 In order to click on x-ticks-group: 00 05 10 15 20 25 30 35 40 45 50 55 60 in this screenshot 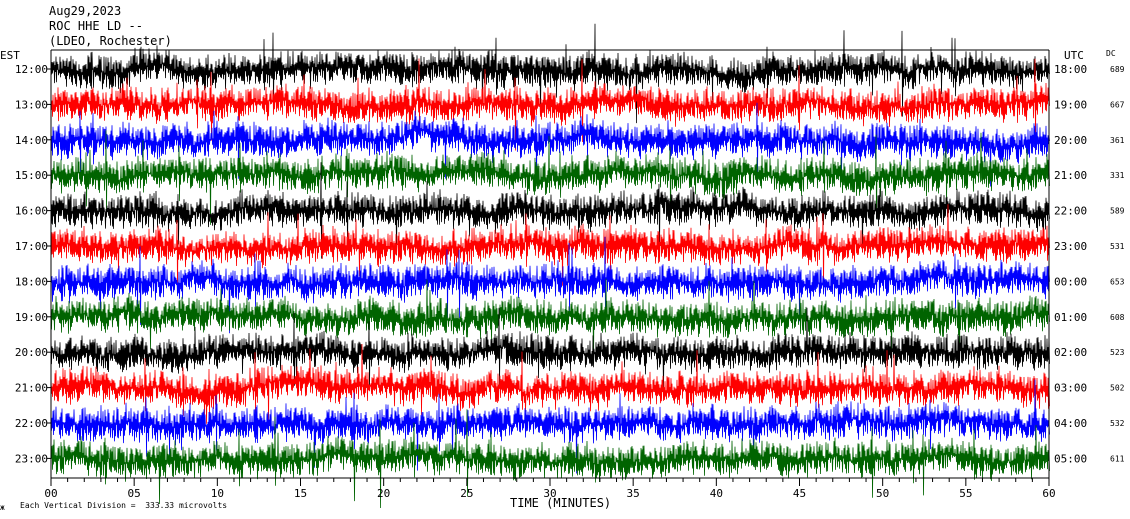, I will do `click(550, 489)`.